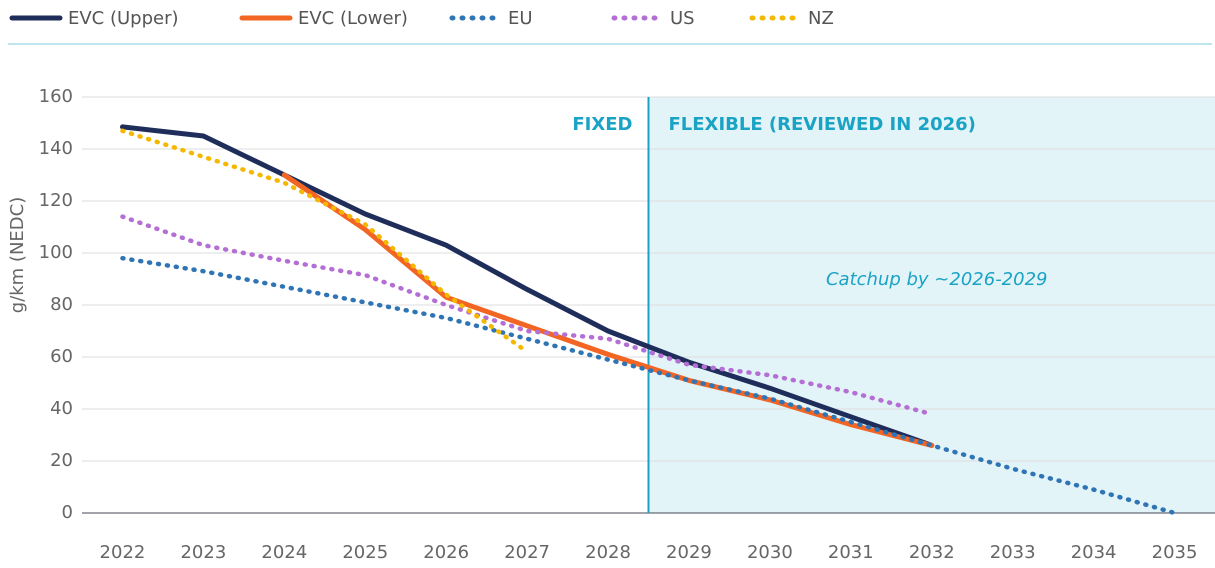 This screenshot has width=1215, height=568. I want to click on y-tick-label: 160, so click(56, 96).